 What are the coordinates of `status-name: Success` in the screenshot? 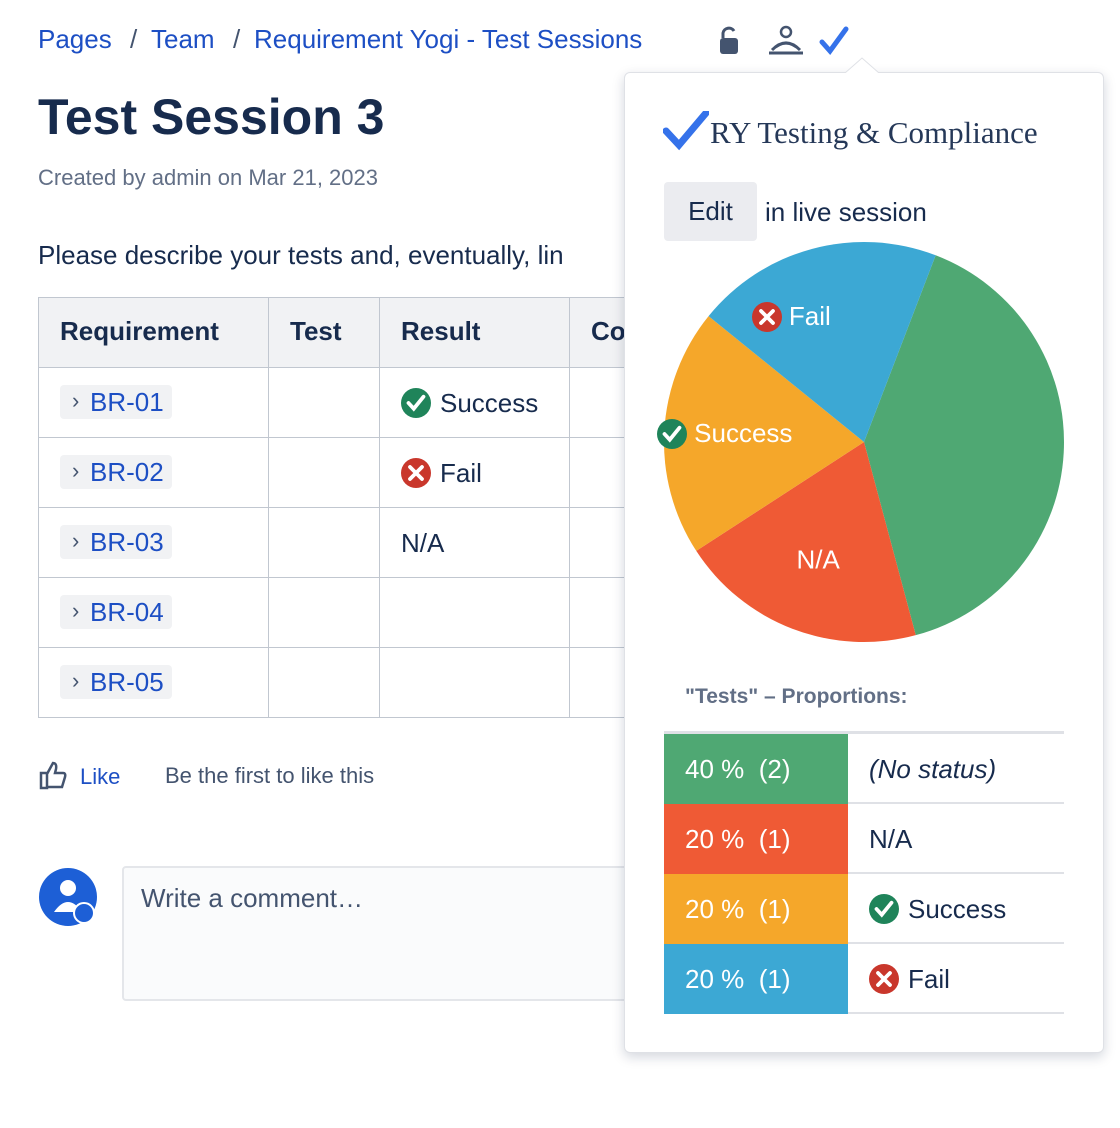 It's located at (957, 909).